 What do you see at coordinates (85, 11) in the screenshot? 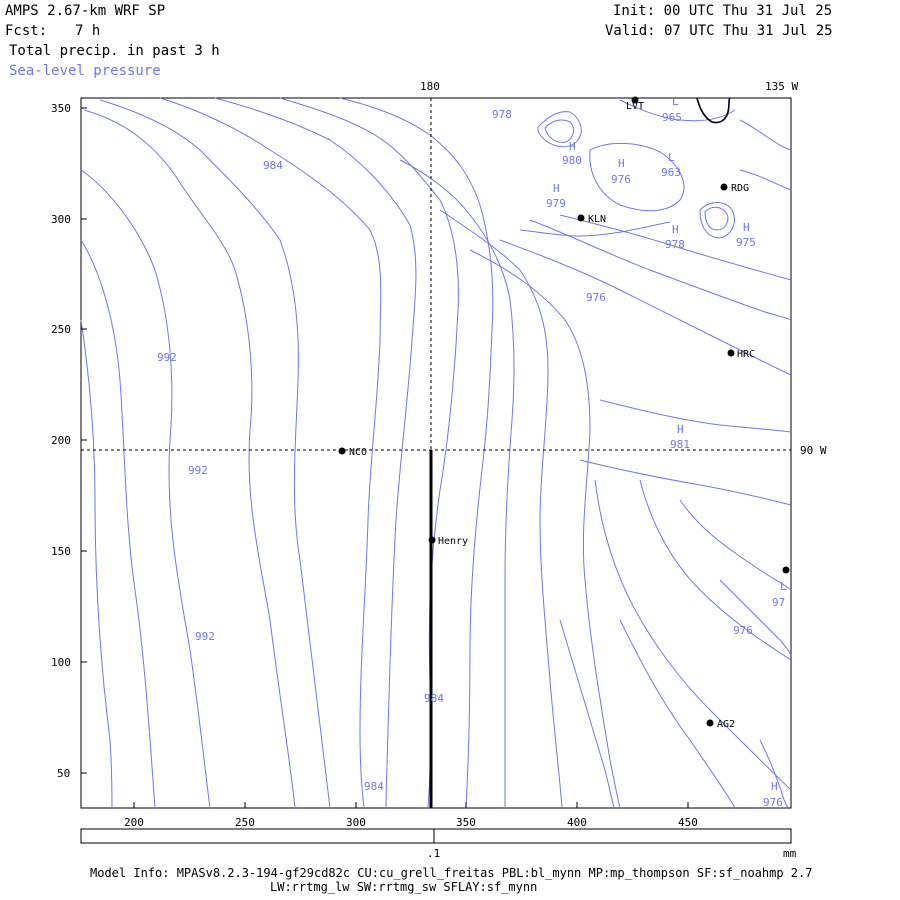
I see `model-title: AMPS 2.67-km WRF SP` at bounding box center [85, 11].